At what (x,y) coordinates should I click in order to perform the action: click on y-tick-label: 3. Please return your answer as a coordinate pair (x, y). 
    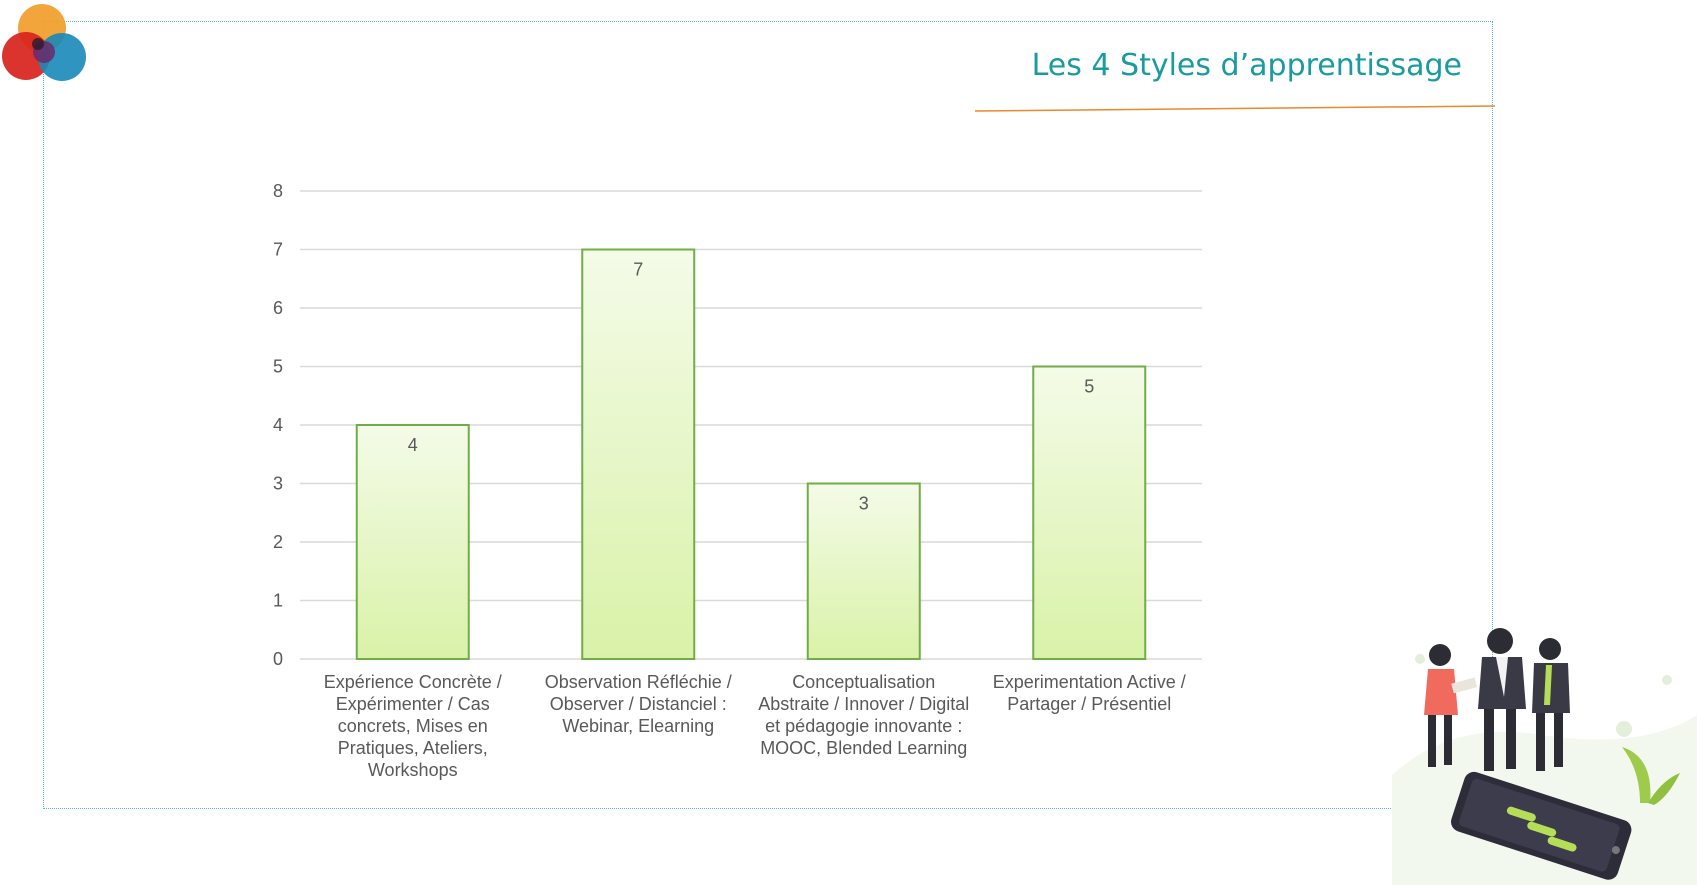
    Looking at the image, I should click on (278, 484).